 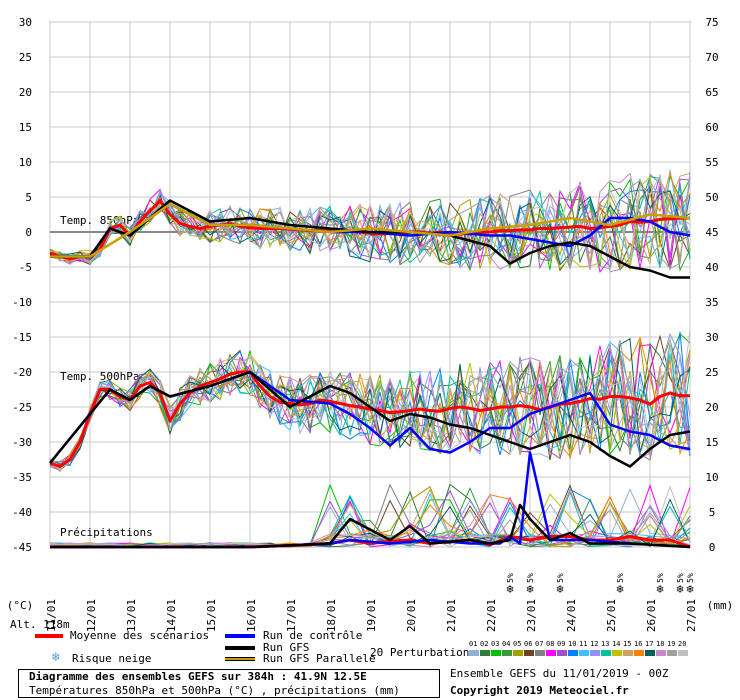 I want to click on y-tick-label-left: 20, so click(x=25, y=92).